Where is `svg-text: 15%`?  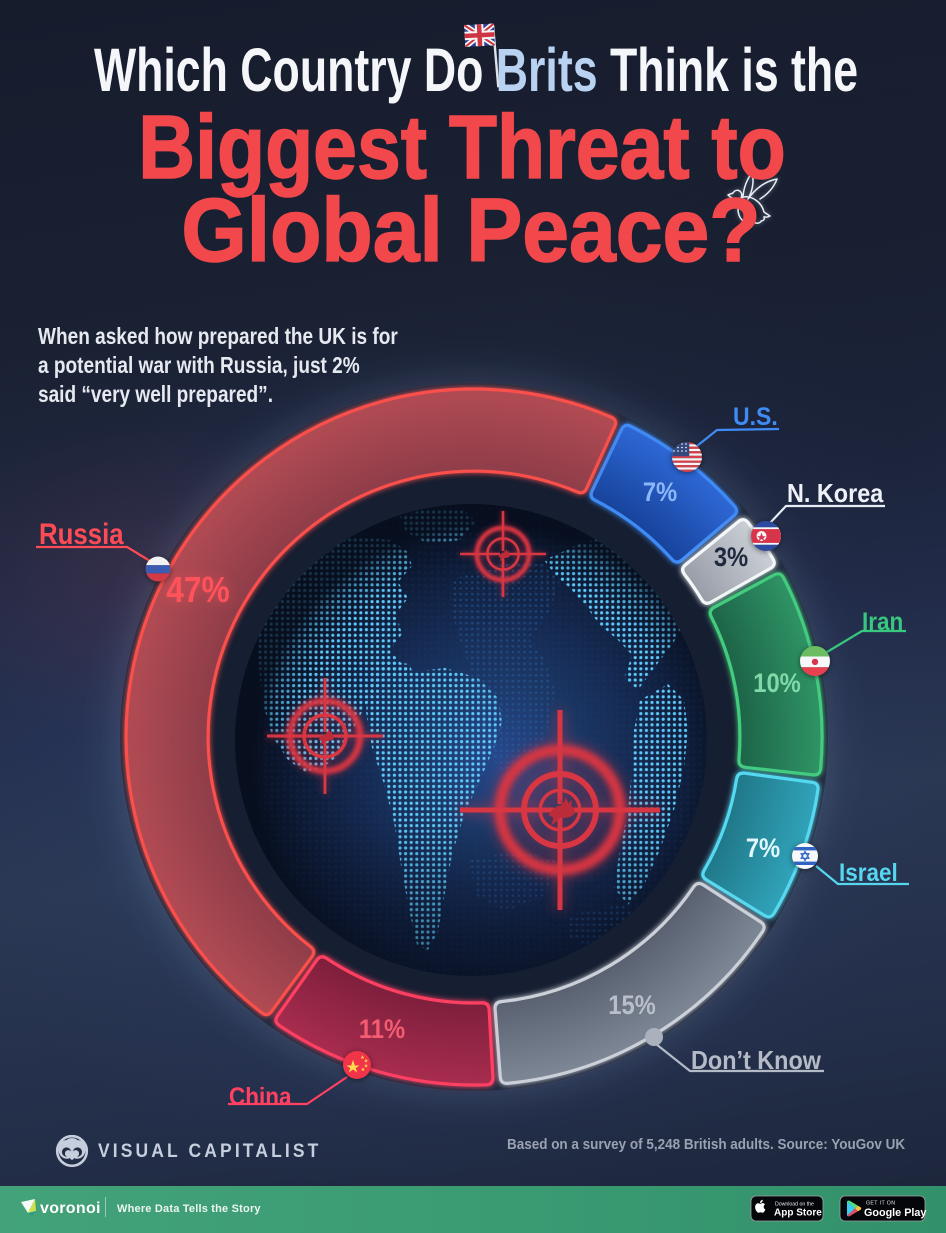
svg-text: 15% is located at coordinates (632, 1006).